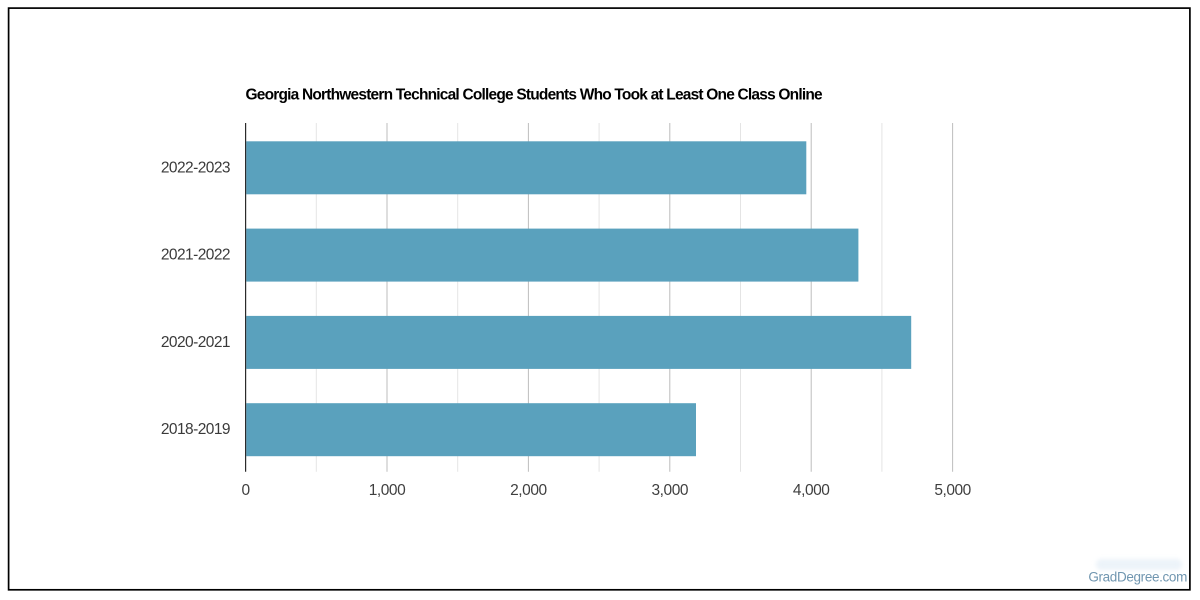 This screenshot has width=1200, height=600. I want to click on svg-text: 1,000, so click(387, 490).